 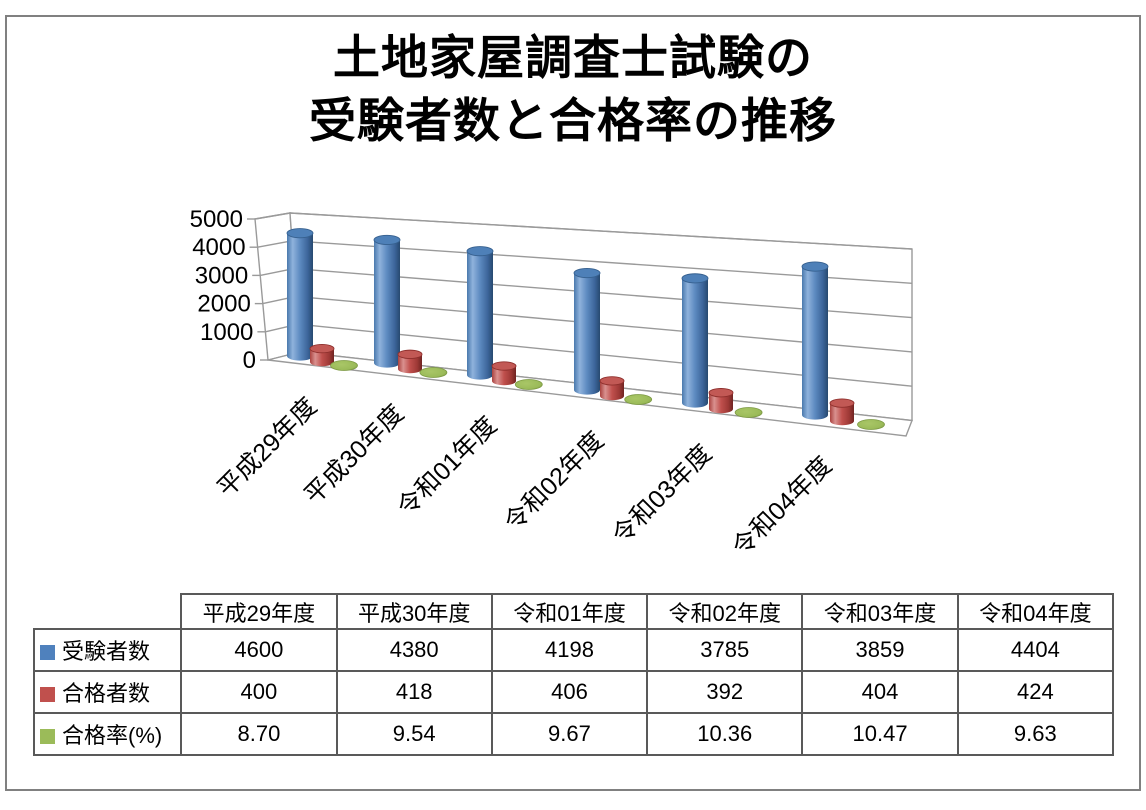 What do you see at coordinates (725, 734) in the screenshot?
I see `table-cell: 10.36` at bounding box center [725, 734].